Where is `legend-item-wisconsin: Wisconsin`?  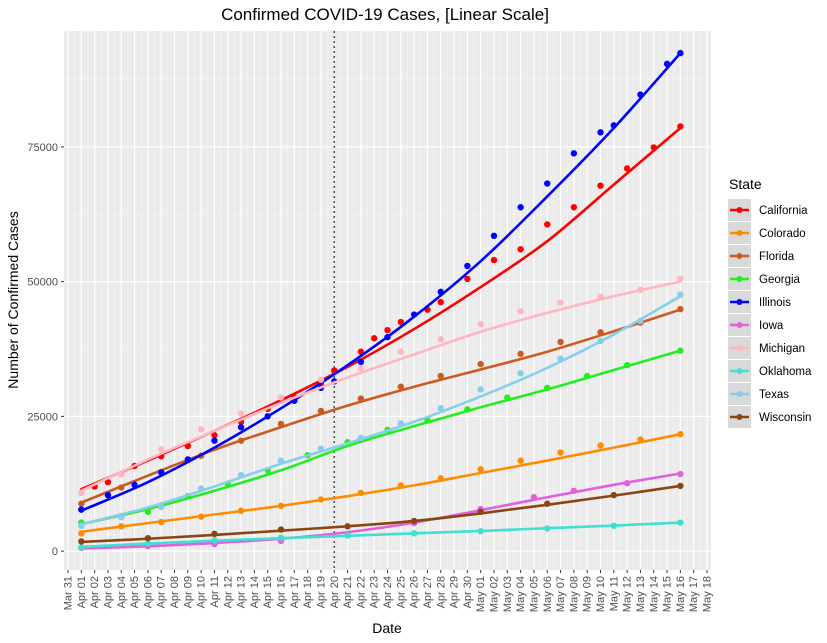 legend-item-wisconsin: Wisconsin is located at coordinates (769, 417).